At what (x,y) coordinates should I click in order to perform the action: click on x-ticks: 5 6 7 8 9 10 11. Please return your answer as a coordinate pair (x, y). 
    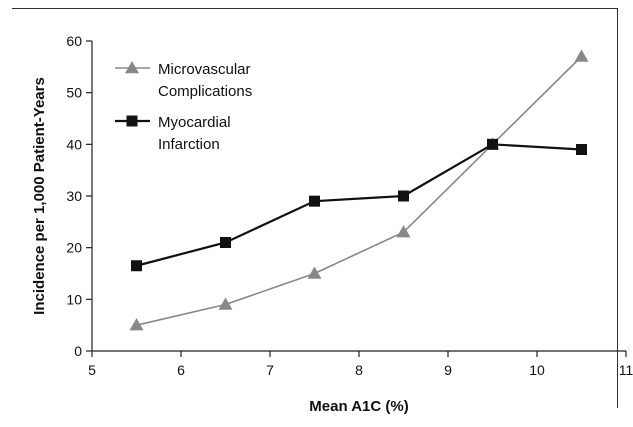
    Looking at the image, I should click on (360, 364).